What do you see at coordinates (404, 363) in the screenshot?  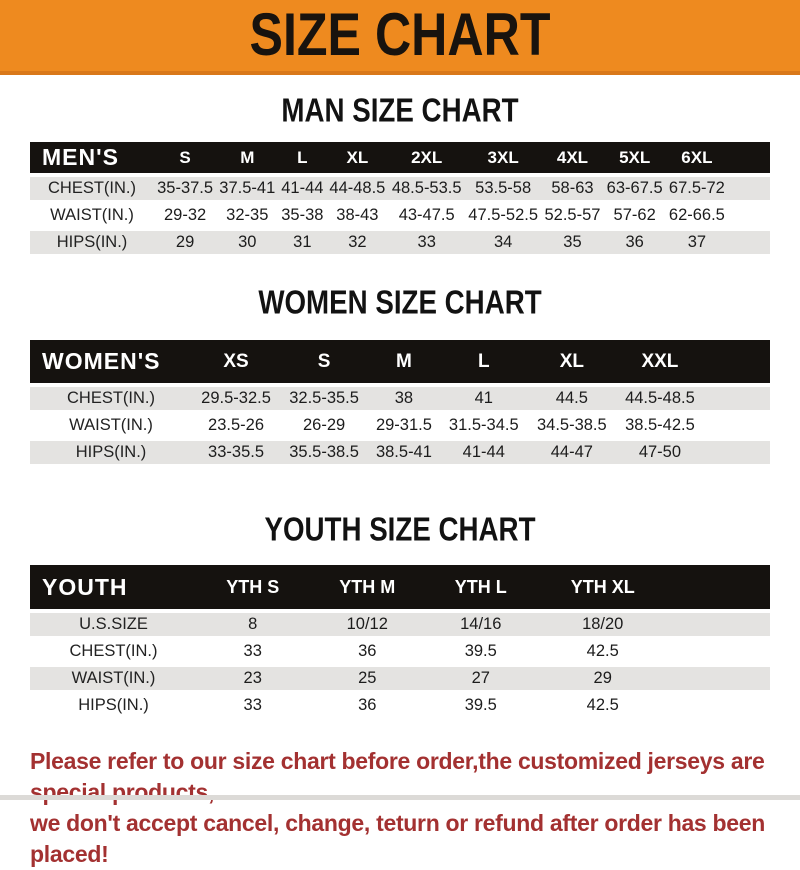 I see `women-col-header: M` at bounding box center [404, 363].